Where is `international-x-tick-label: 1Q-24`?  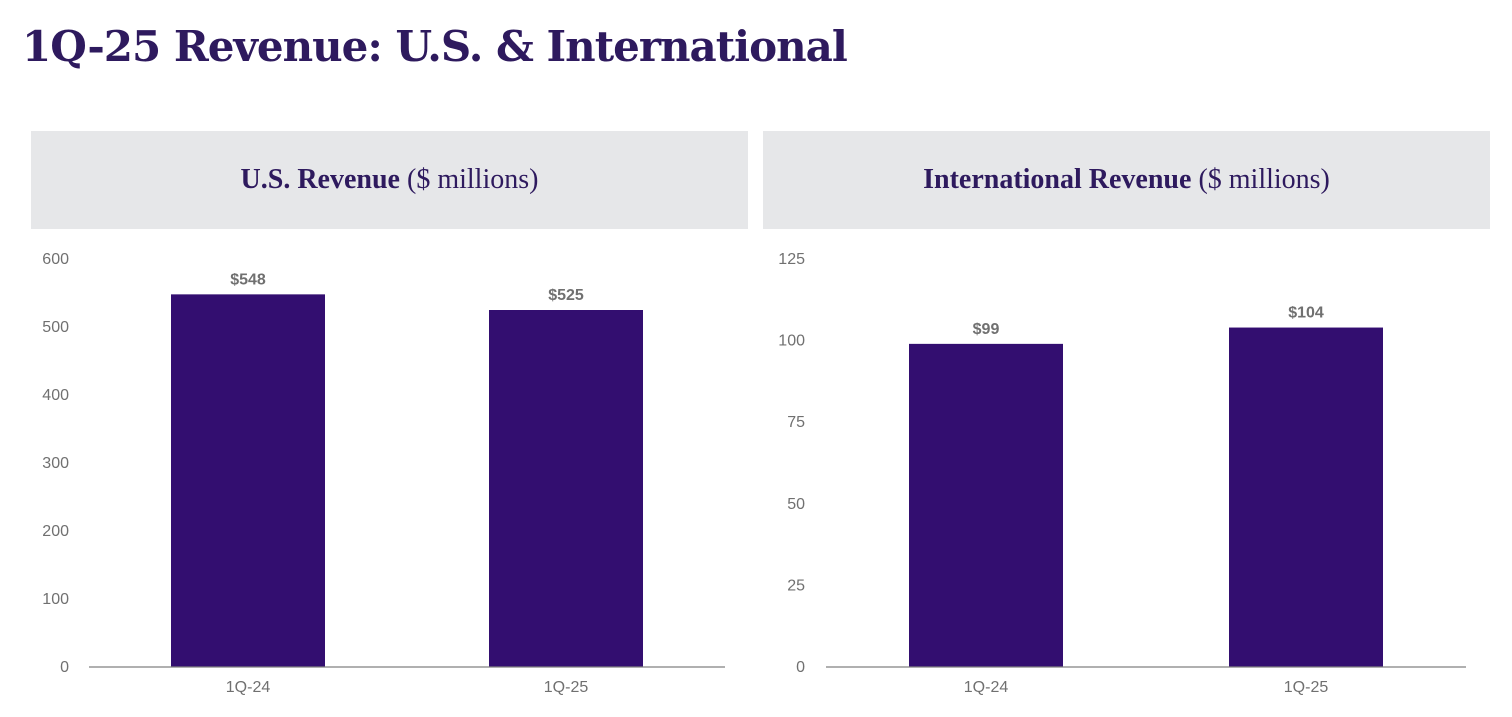
international-x-tick-label: 1Q-24 is located at coordinates (986, 687).